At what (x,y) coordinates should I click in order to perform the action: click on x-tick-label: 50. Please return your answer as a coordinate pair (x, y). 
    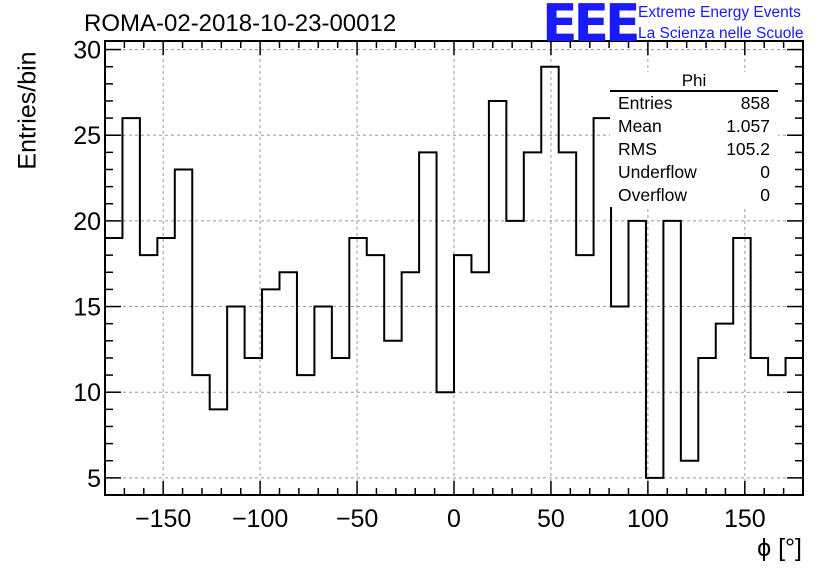
    Looking at the image, I should click on (551, 519).